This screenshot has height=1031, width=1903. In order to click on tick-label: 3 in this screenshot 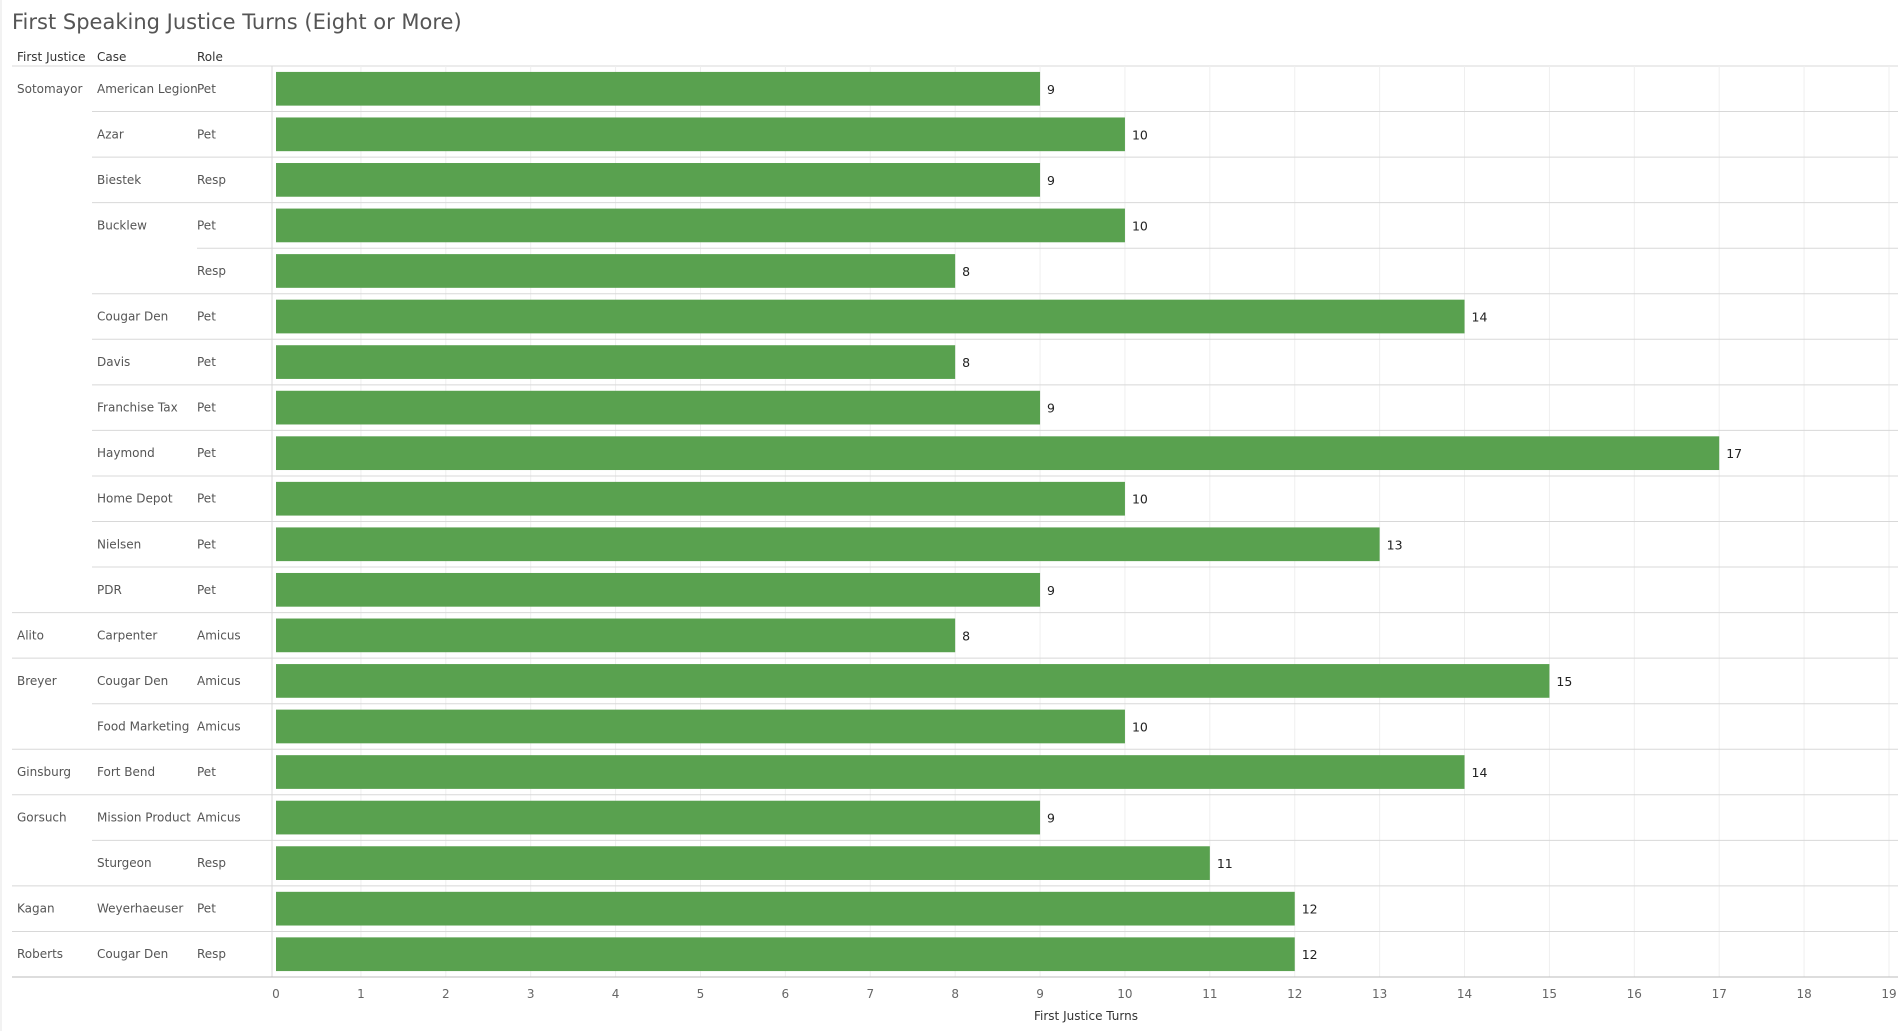, I will do `click(531, 994)`.